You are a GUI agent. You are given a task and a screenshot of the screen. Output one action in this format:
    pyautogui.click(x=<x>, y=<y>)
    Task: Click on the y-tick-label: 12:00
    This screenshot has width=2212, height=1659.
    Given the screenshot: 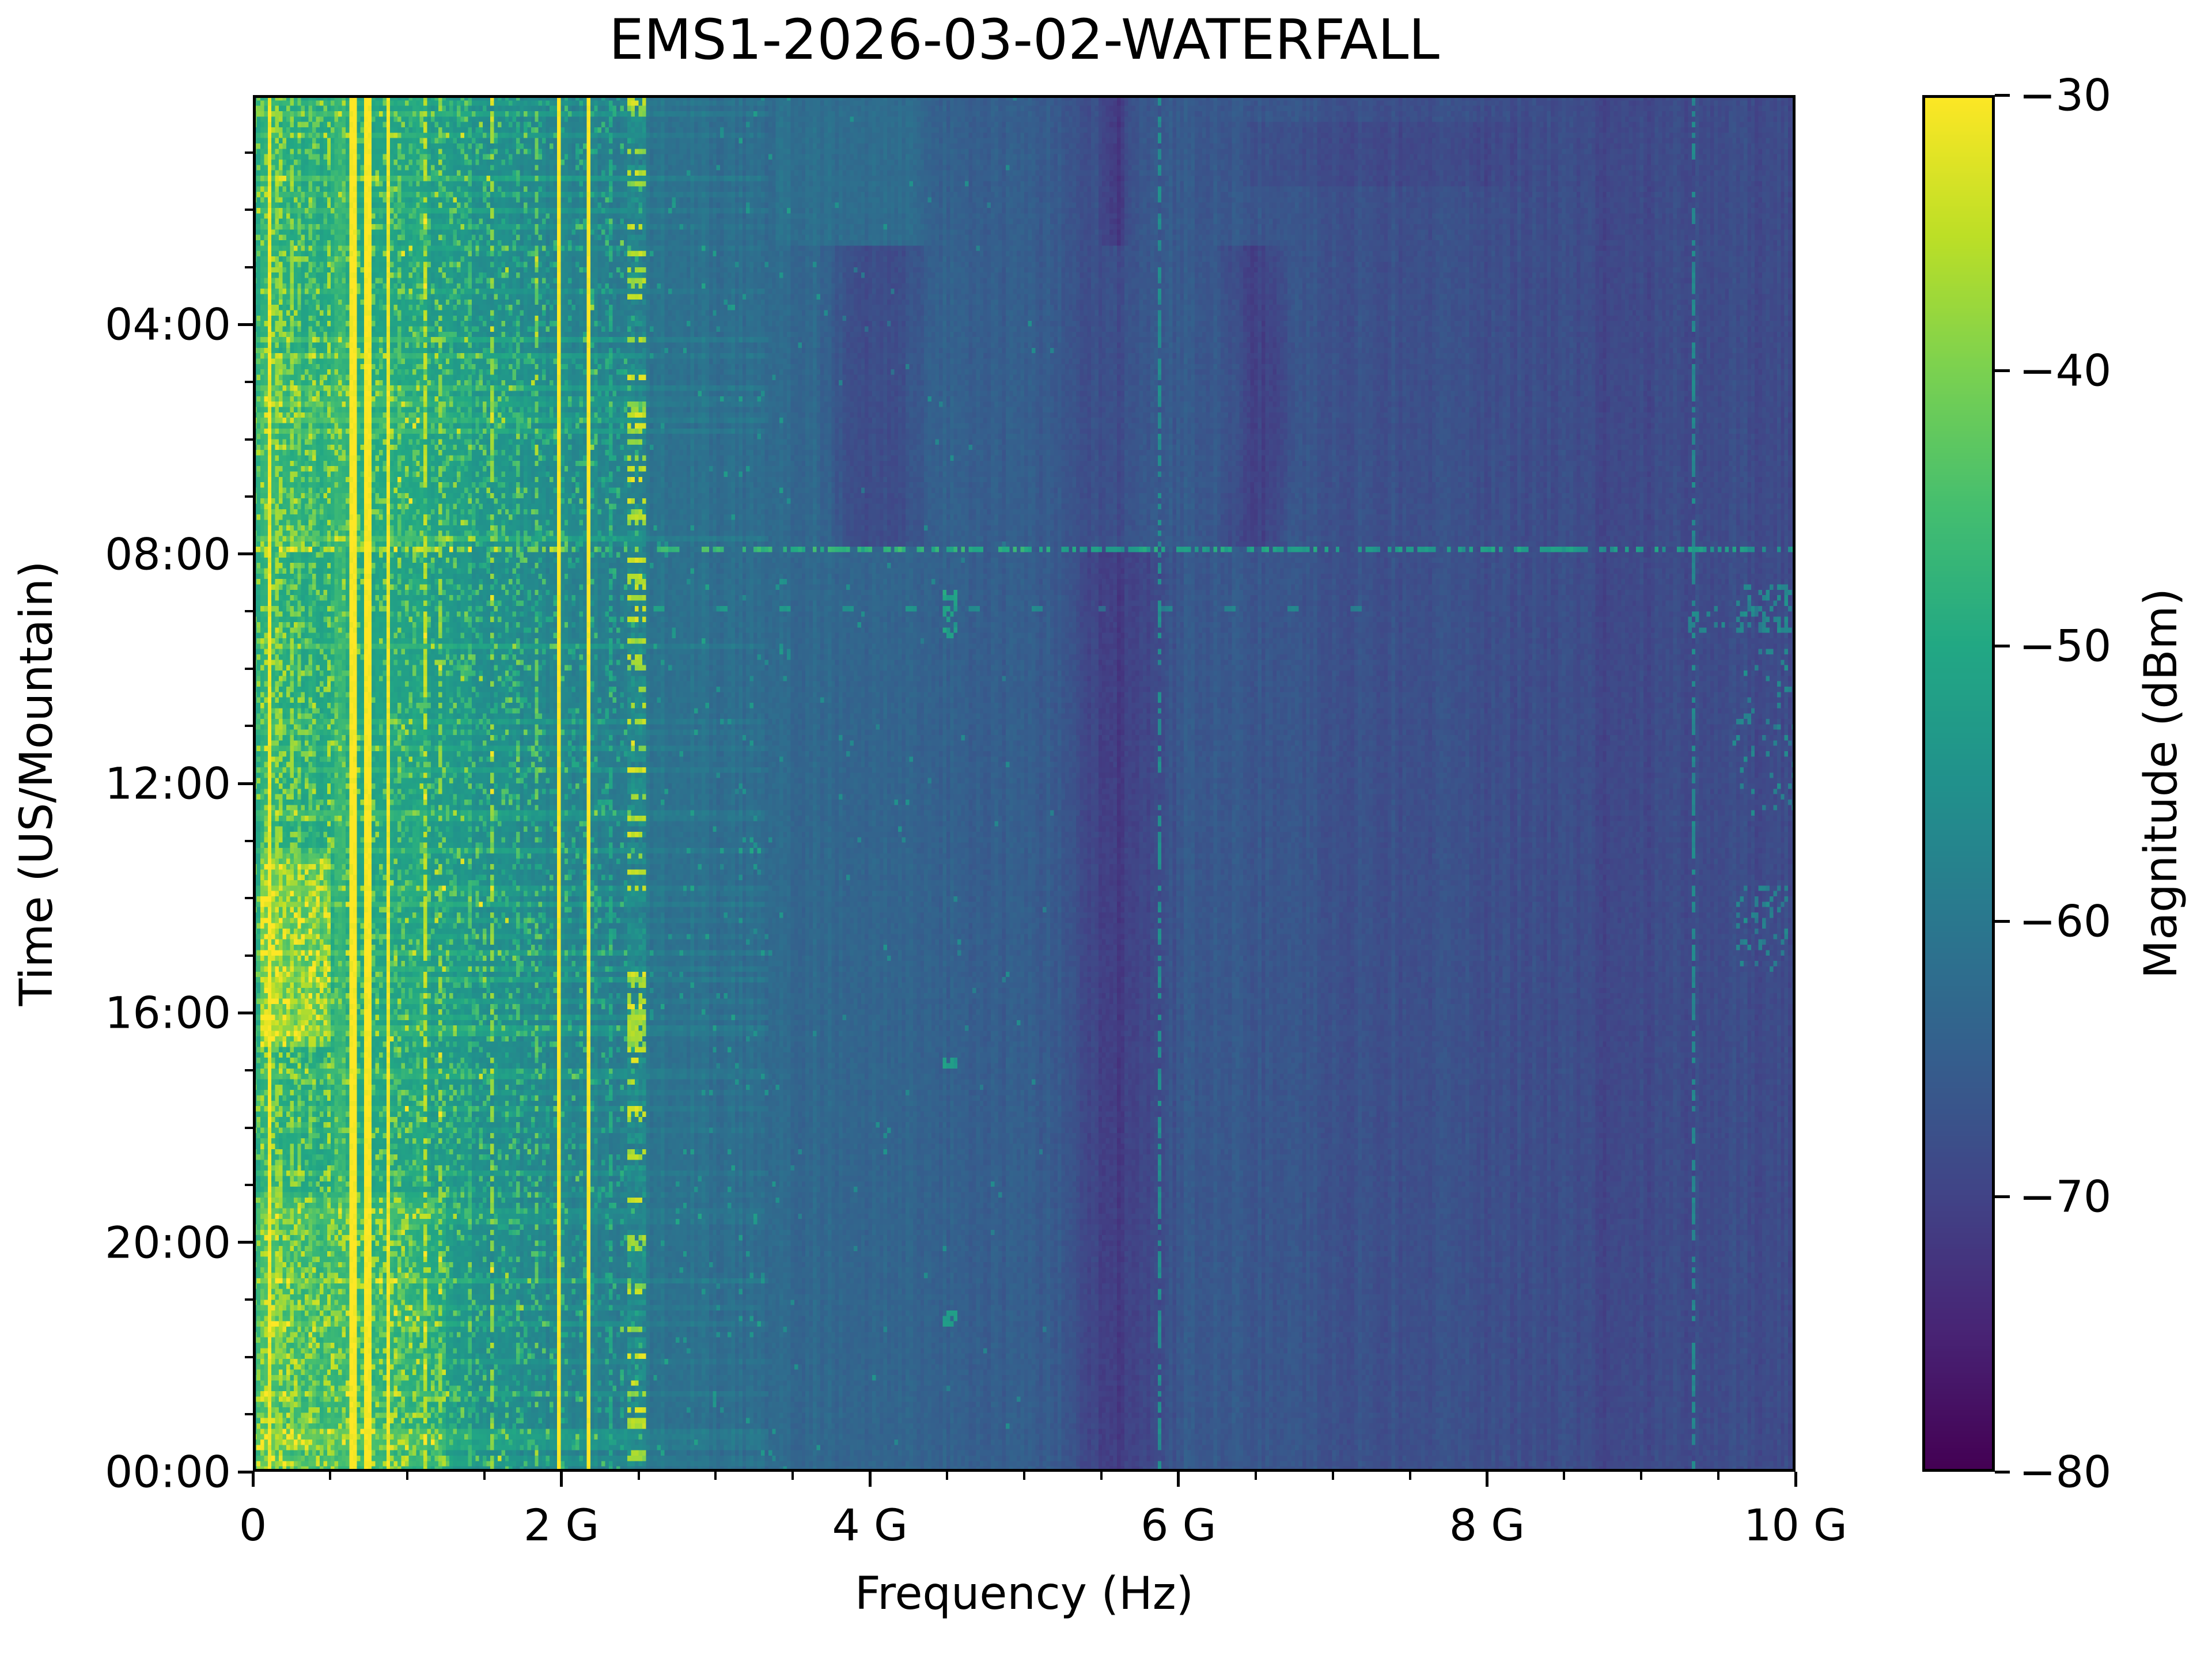 What is the action you would take?
    pyautogui.click(x=167, y=783)
    